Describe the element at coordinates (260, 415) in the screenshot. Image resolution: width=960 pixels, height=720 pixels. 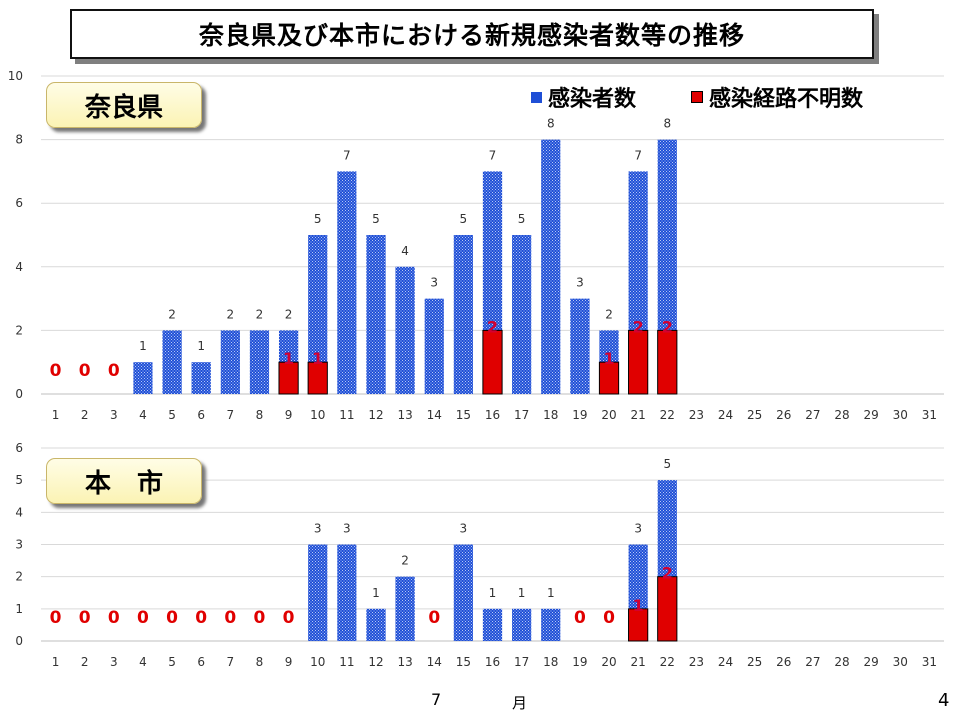
I see `x-tick-label: 8` at that location.